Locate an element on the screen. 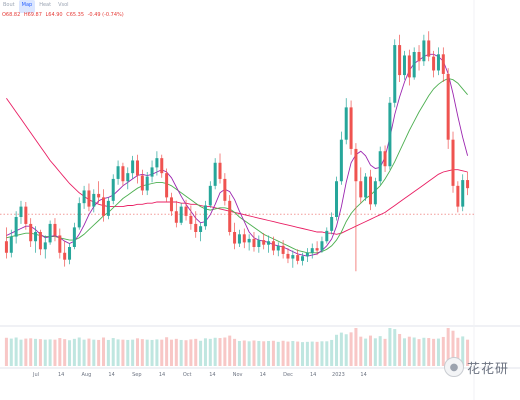  wechat-icon: ● is located at coordinates (454, 367).